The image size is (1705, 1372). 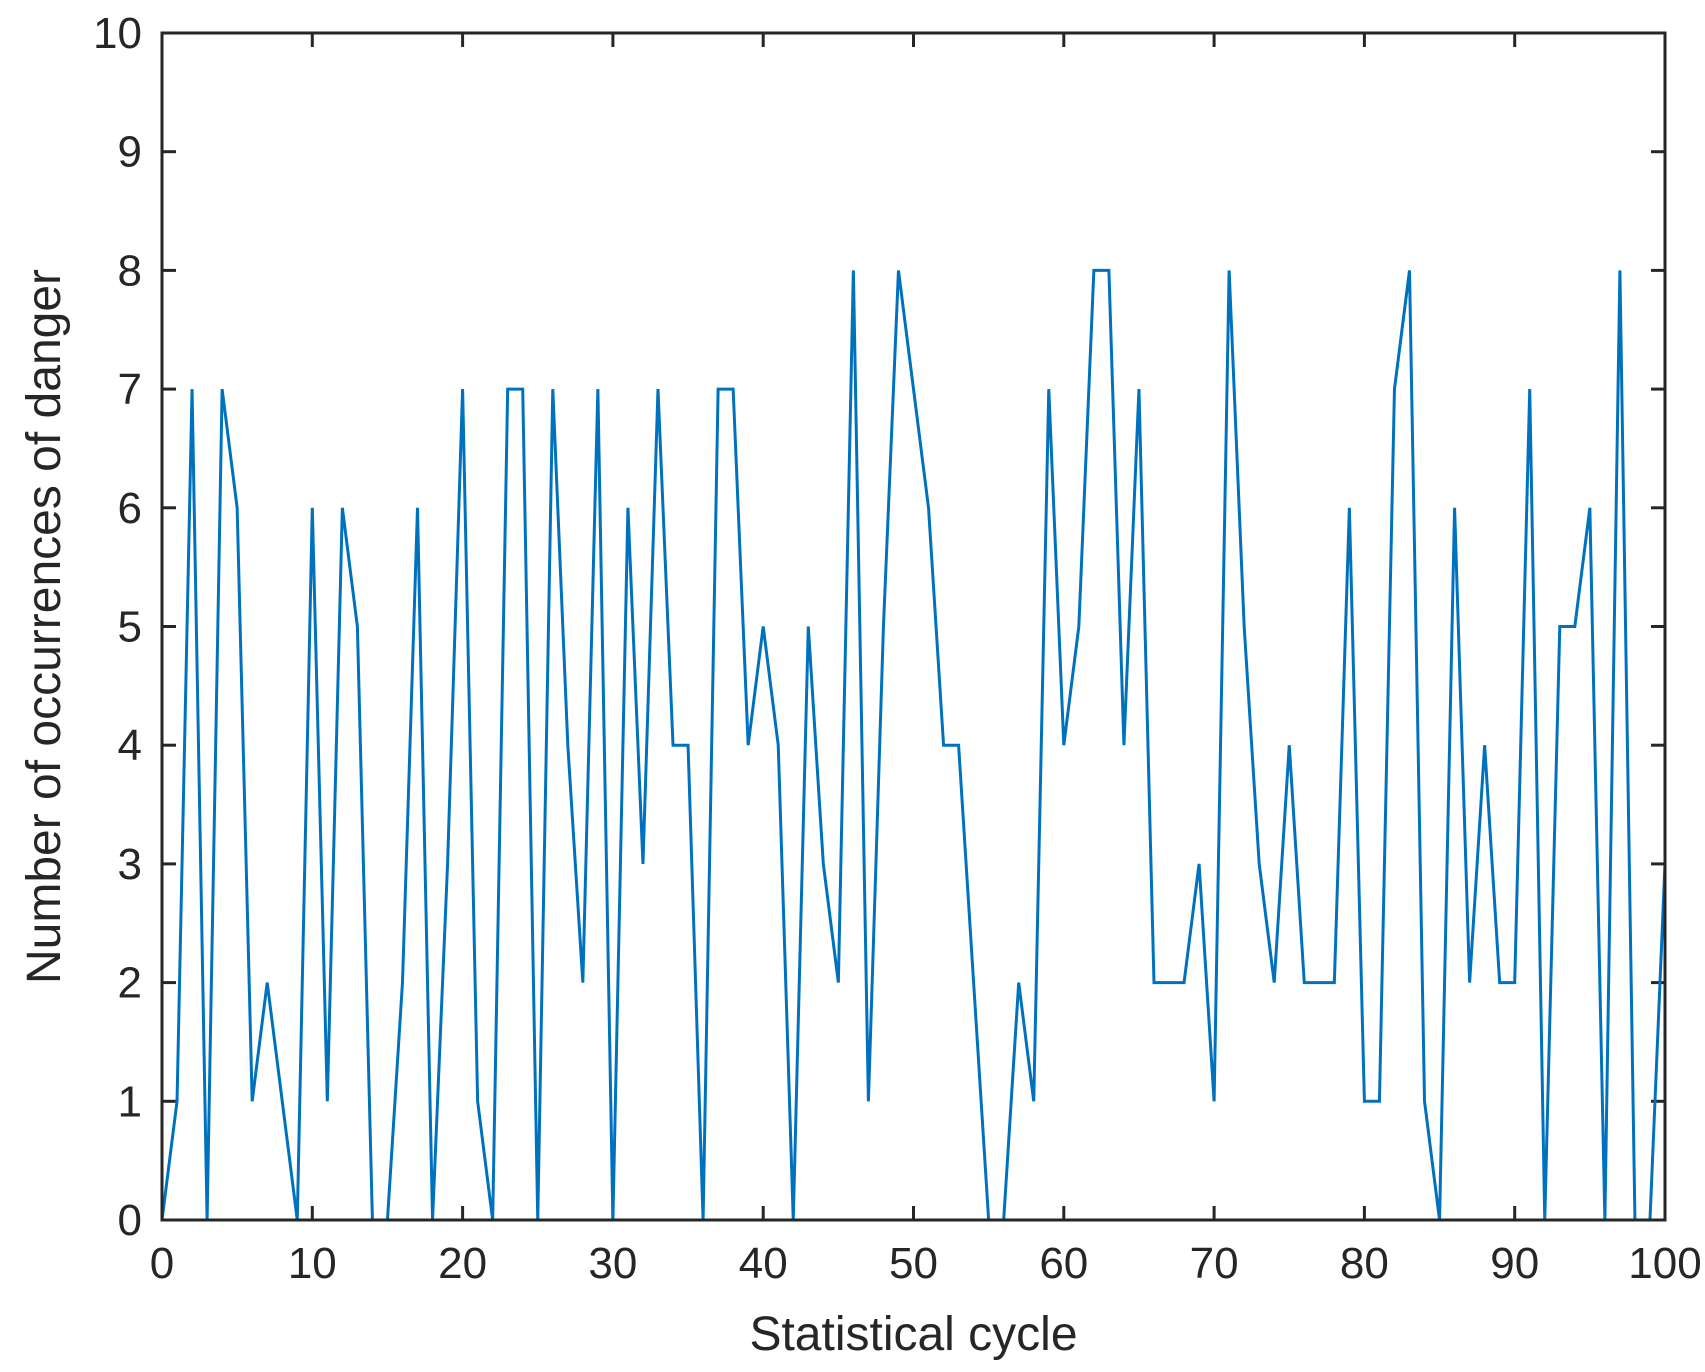 What do you see at coordinates (117, 33) in the screenshot?
I see `y-tick-label: 10` at bounding box center [117, 33].